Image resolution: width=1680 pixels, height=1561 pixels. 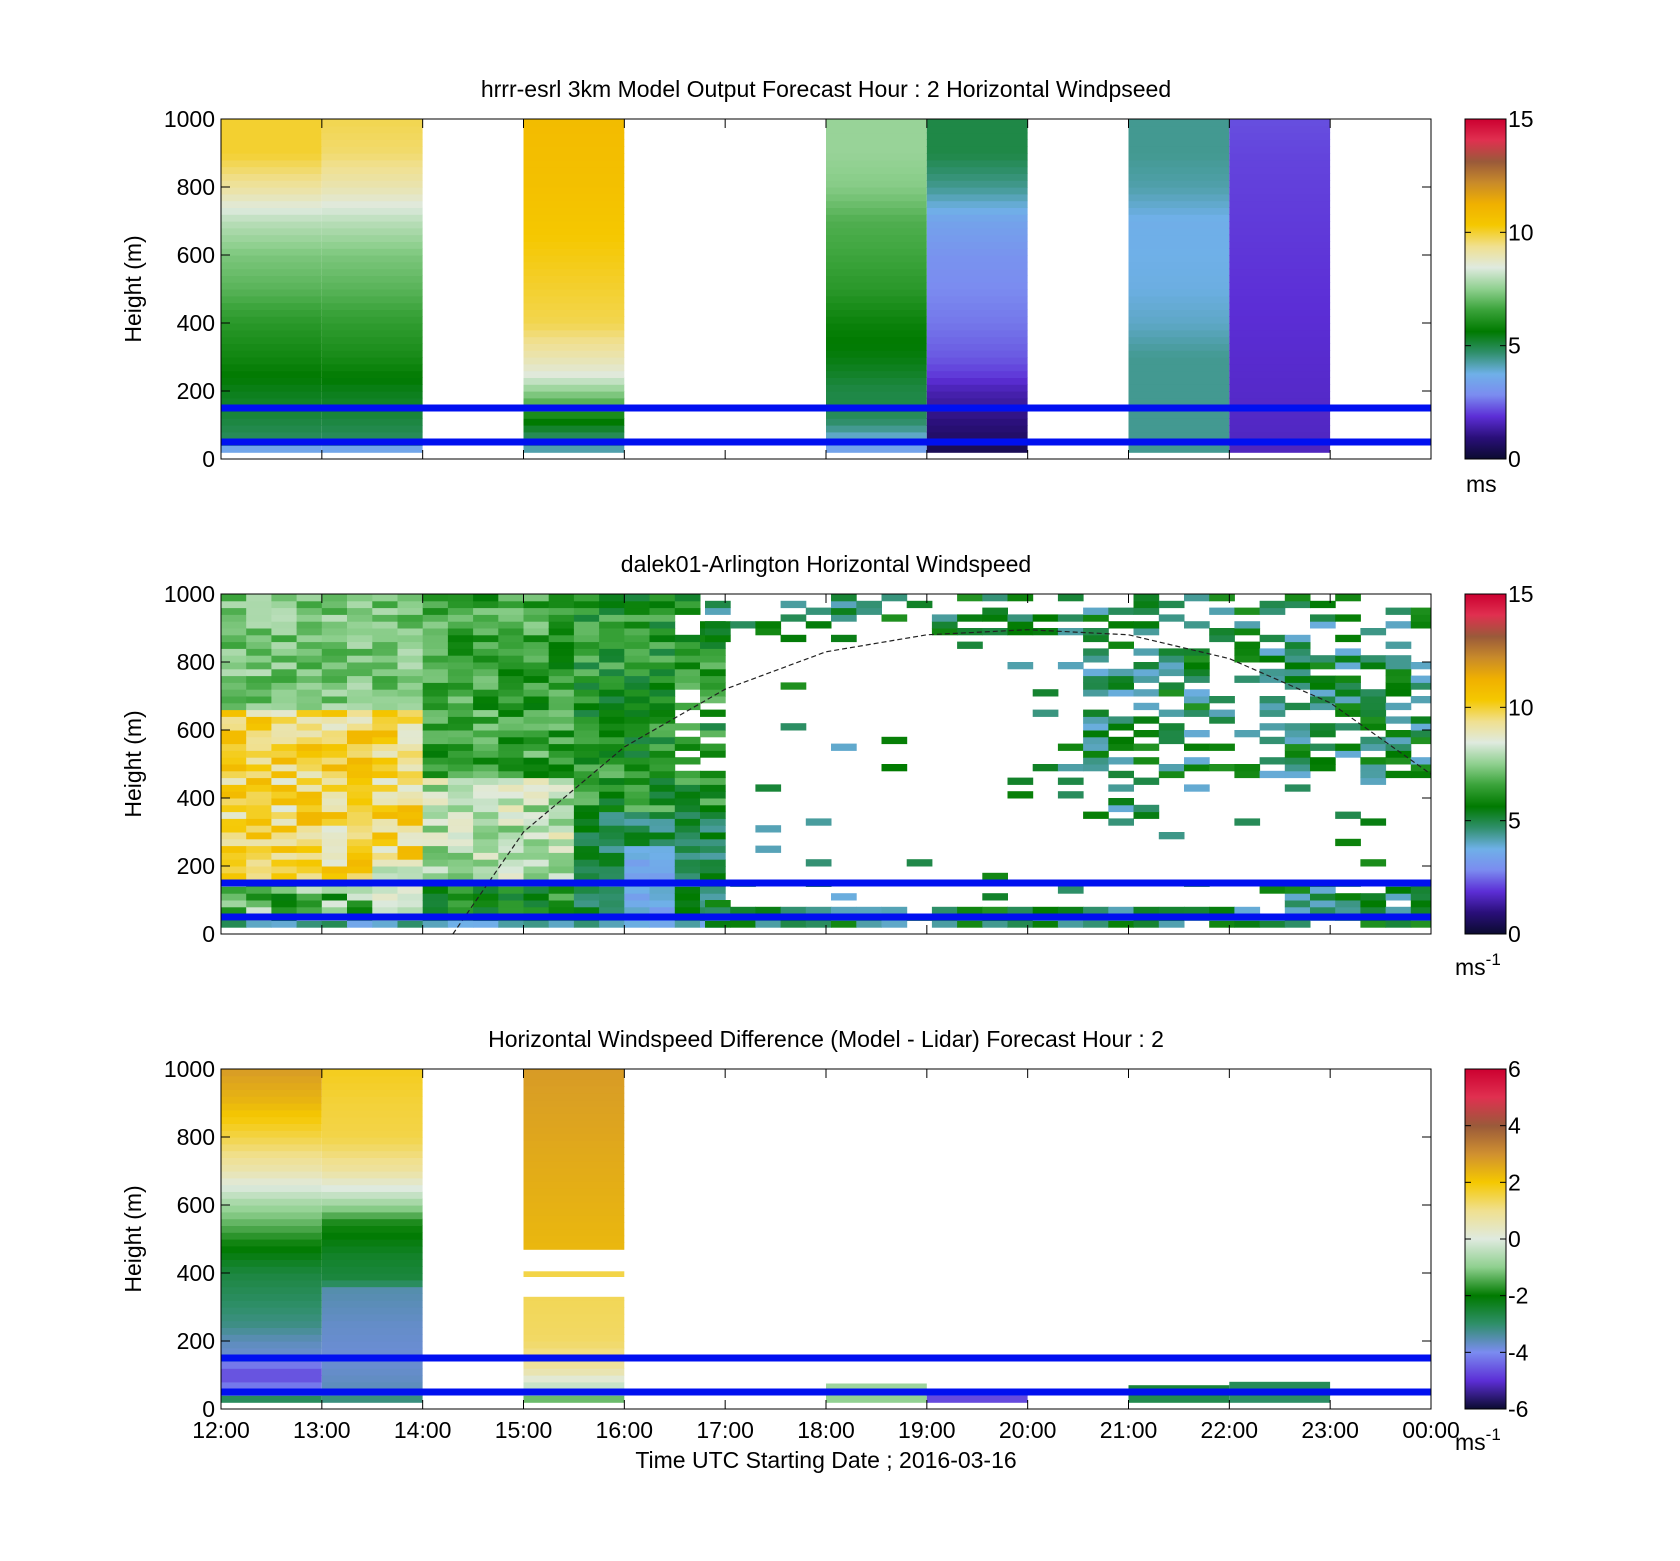 I want to click on colorbar-tick-label: -2, so click(x=1518, y=1296).